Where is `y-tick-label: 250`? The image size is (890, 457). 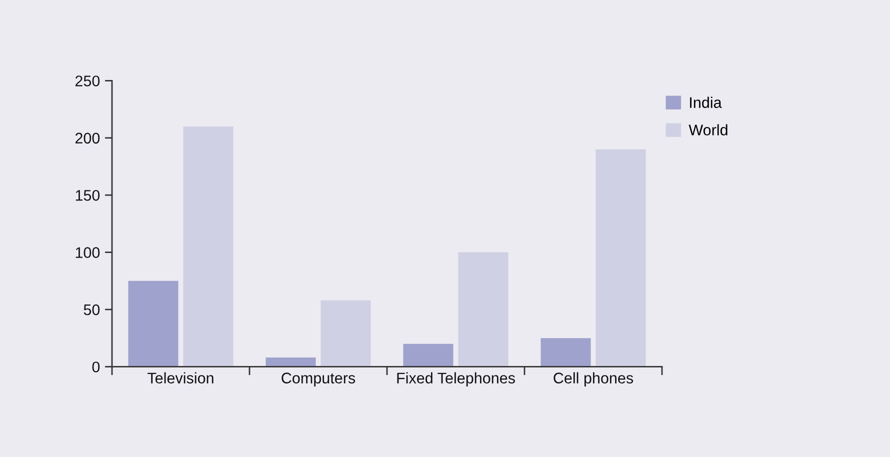
y-tick-label: 250 is located at coordinates (87, 81).